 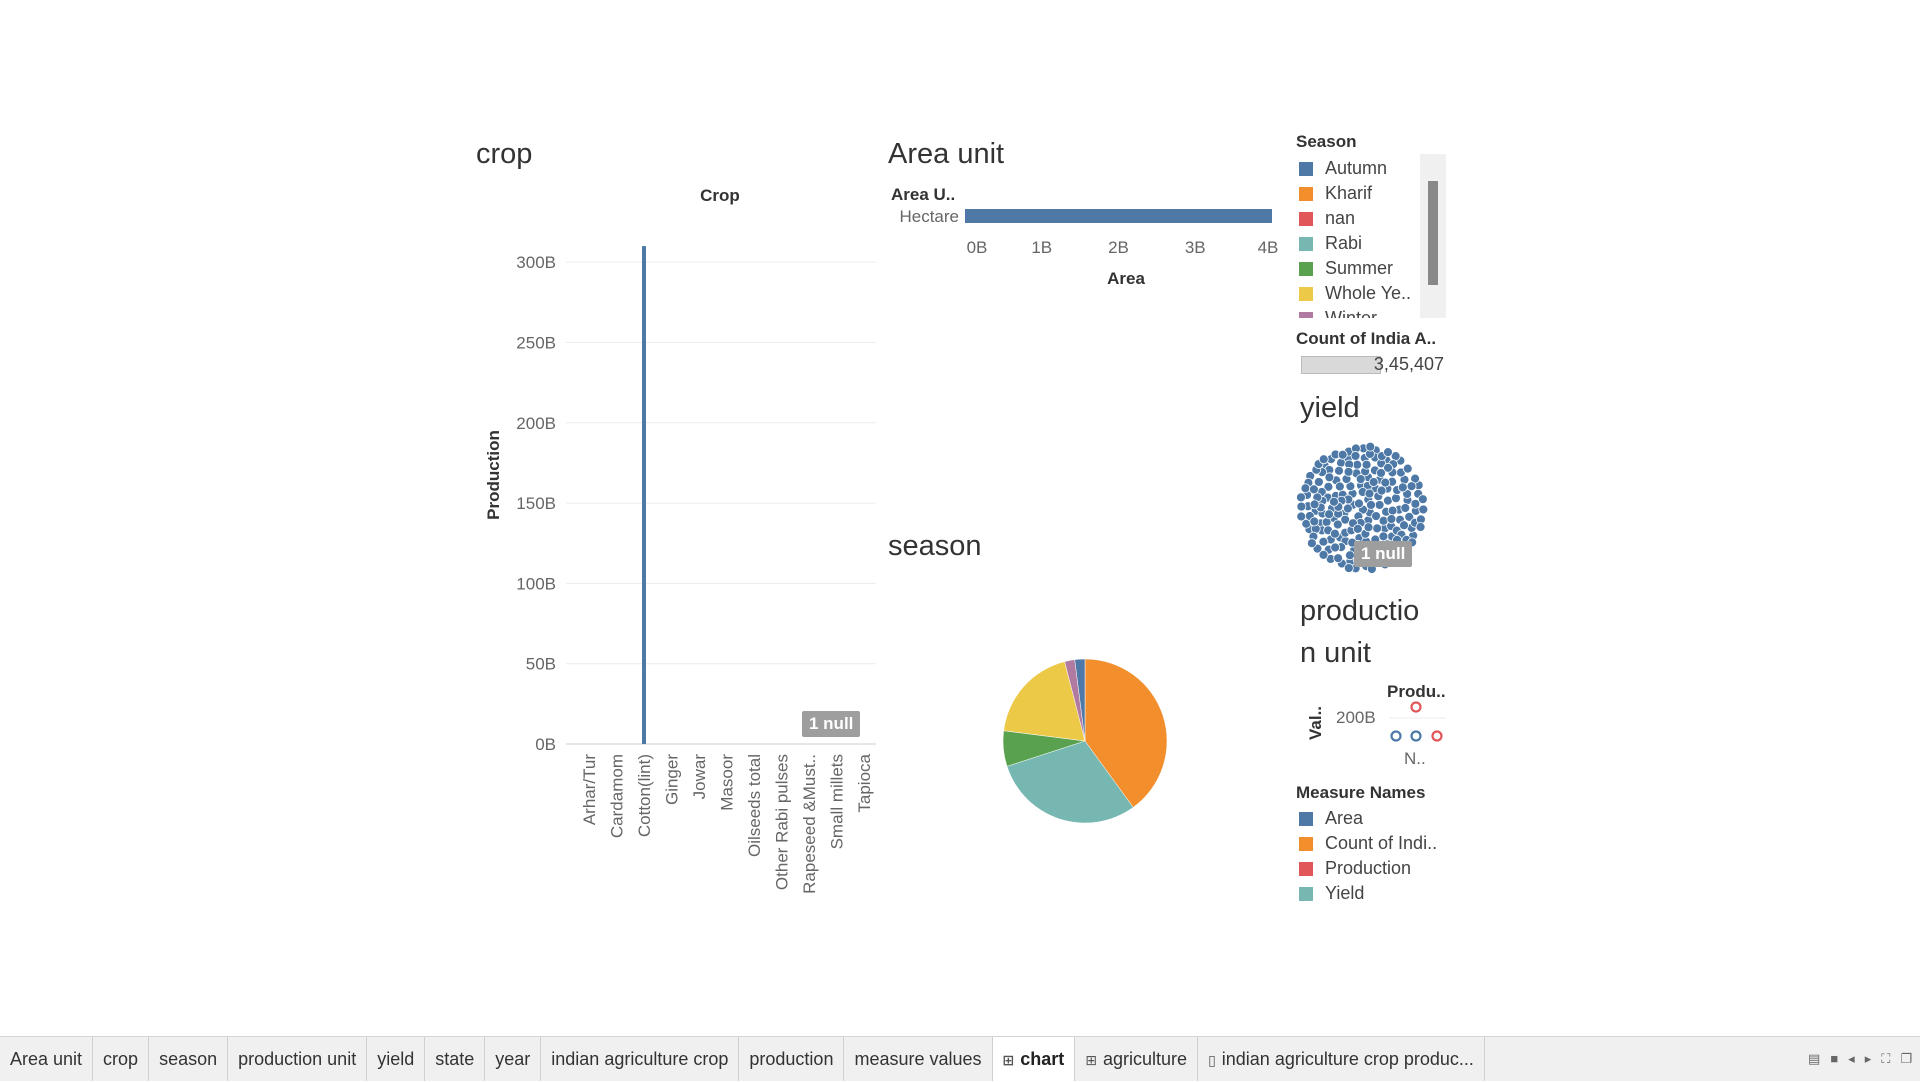 What do you see at coordinates (1851, 1058) in the screenshot?
I see `prev-sheet-icon: ◂` at bounding box center [1851, 1058].